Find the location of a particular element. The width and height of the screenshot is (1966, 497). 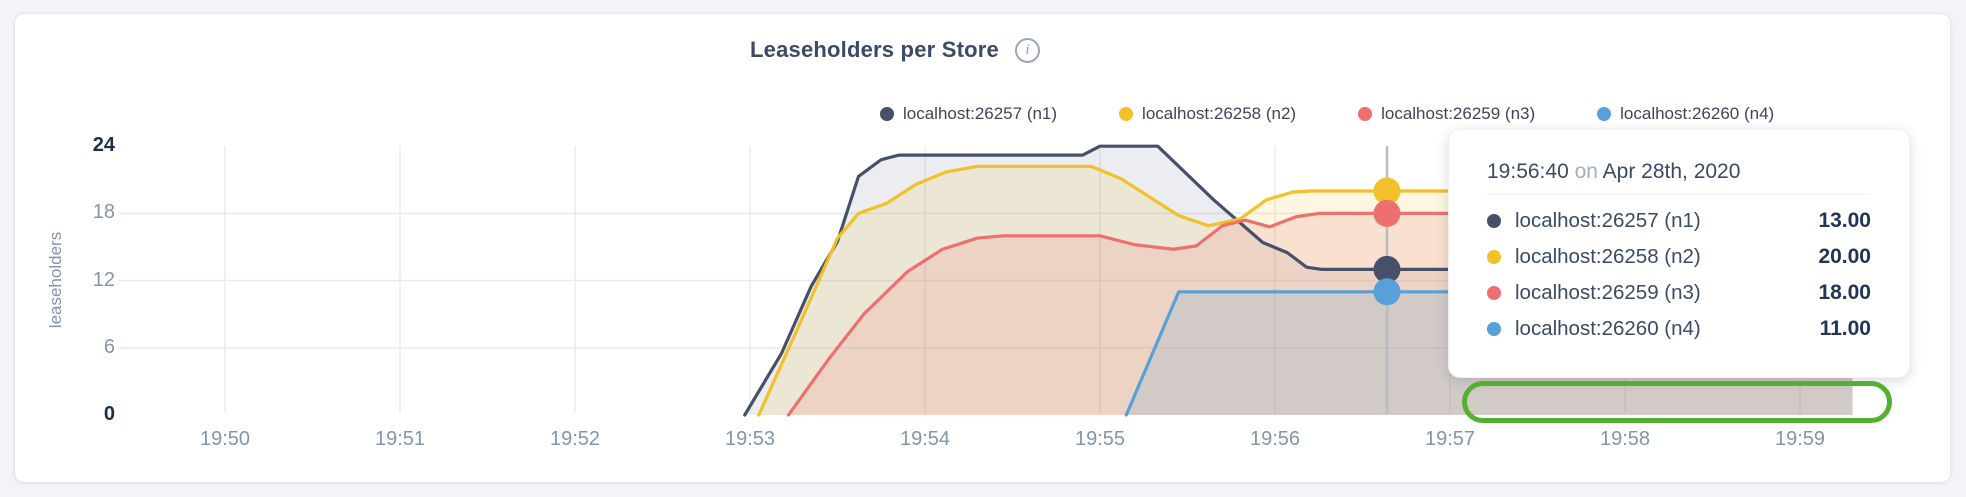

y-tick-label: 6 is located at coordinates (109, 346).